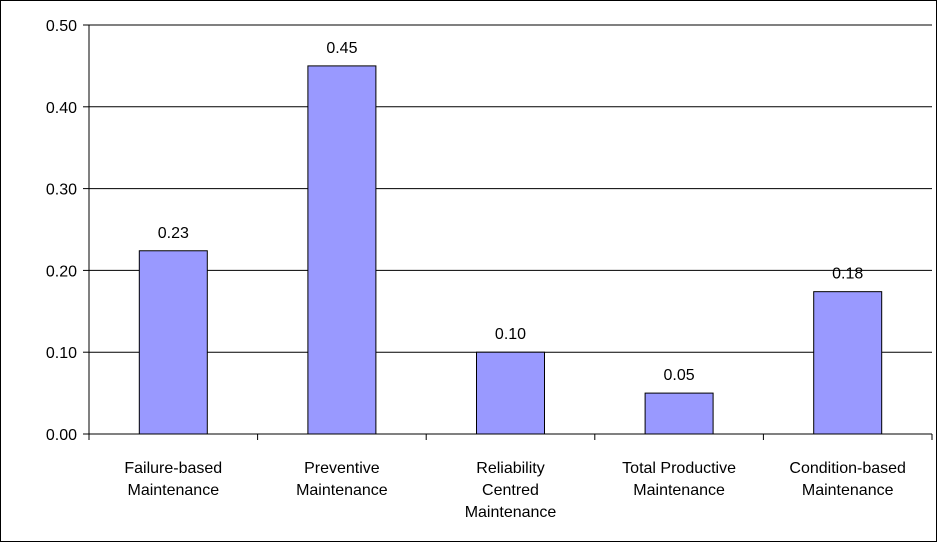 This screenshot has width=937, height=542. What do you see at coordinates (679, 468) in the screenshot?
I see `x-tick-label-line: Total Productive` at bounding box center [679, 468].